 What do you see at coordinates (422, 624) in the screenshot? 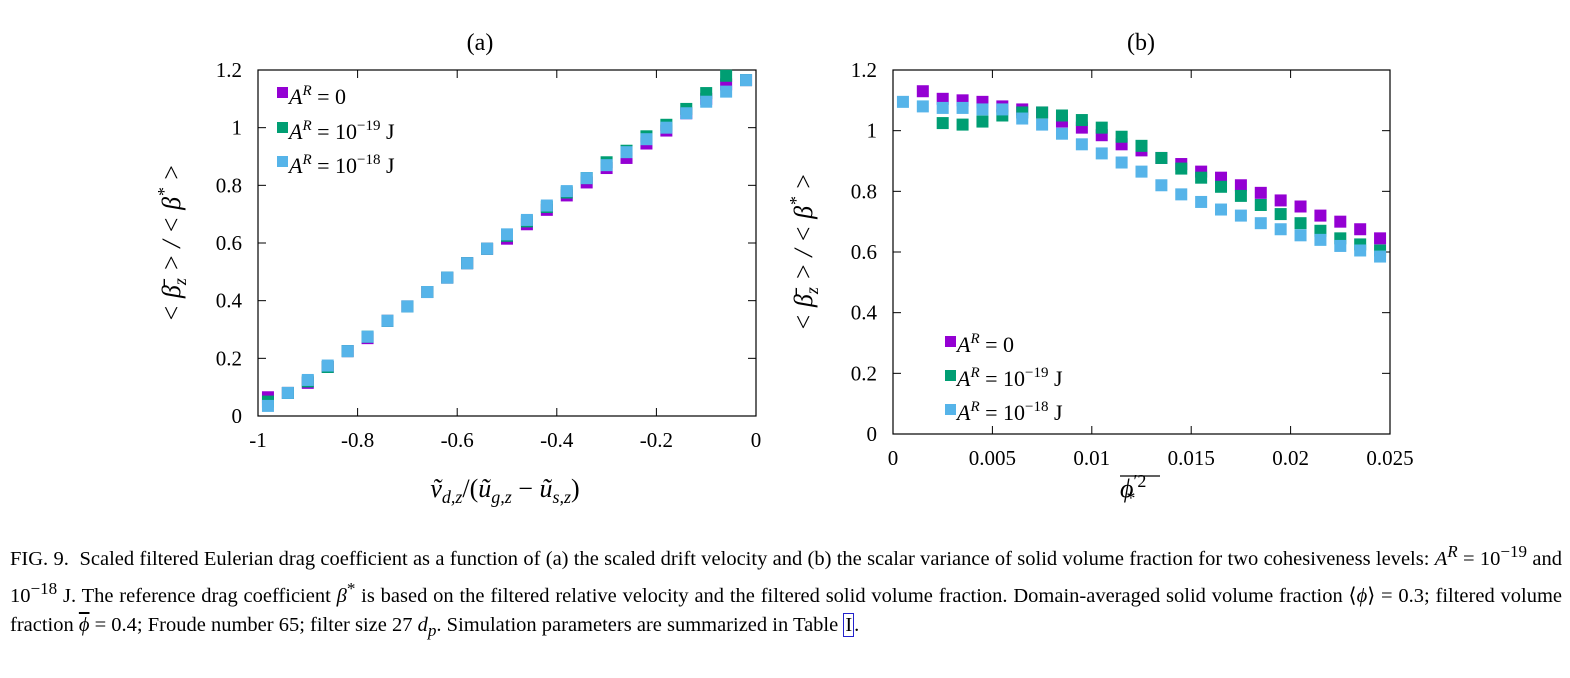
I see `caption-symbol: d` at bounding box center [422, 624].